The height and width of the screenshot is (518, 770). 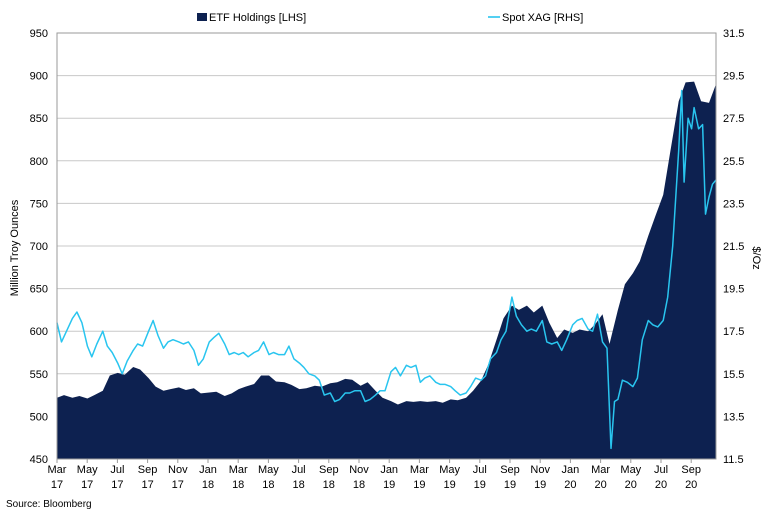 What do you see at coordinates (178, 477) in the screenshot?
I see `x-tick-label: Nov 17` at bounding box center [178, 477].